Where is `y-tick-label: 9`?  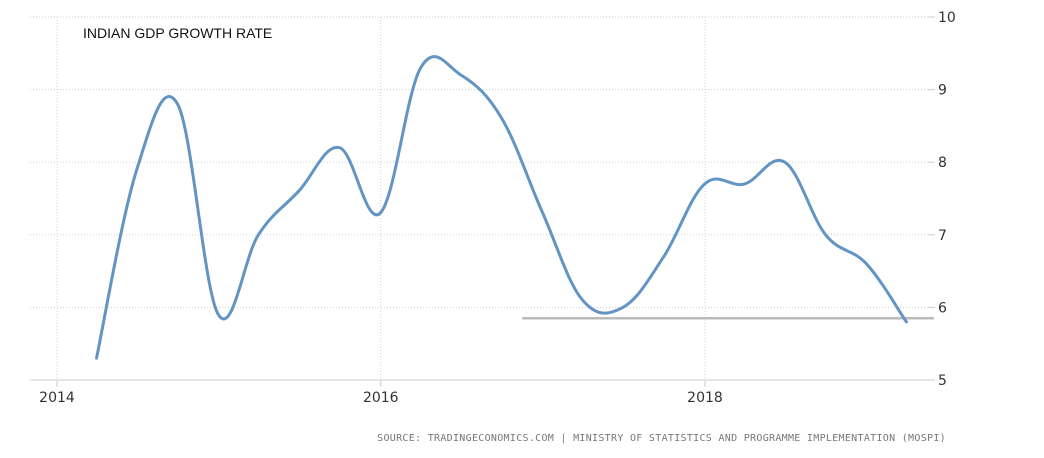 y-tick-label: 9 is located at coordinates (942, 91).